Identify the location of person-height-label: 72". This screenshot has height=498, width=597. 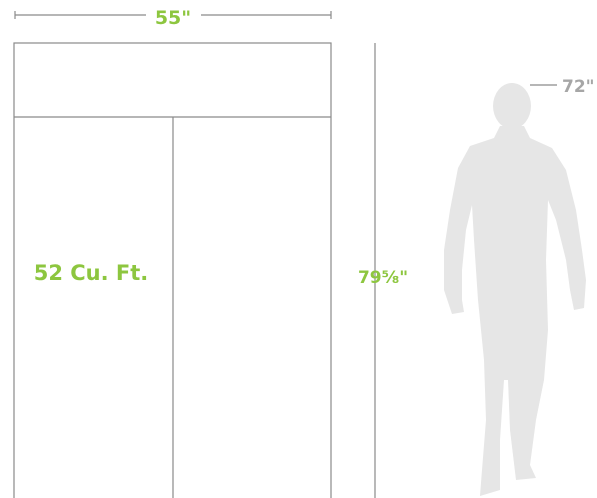
(578, 87).